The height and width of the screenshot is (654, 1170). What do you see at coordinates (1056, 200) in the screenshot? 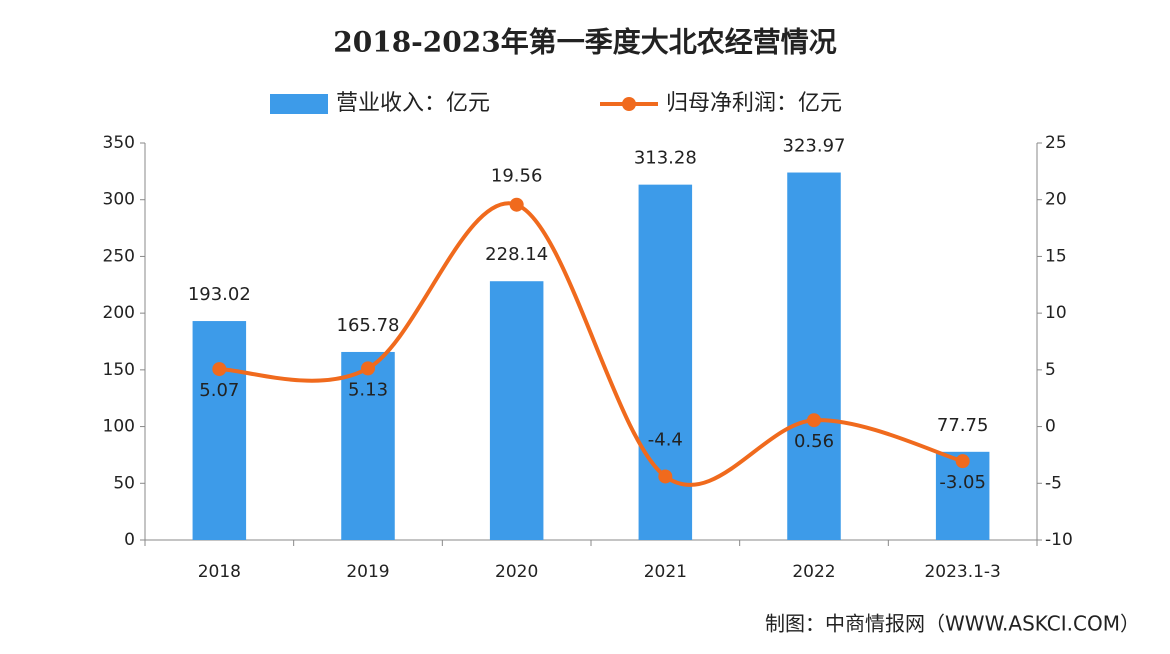
I see `y2-tick-label: 20` at bounding box center [1056, 200].